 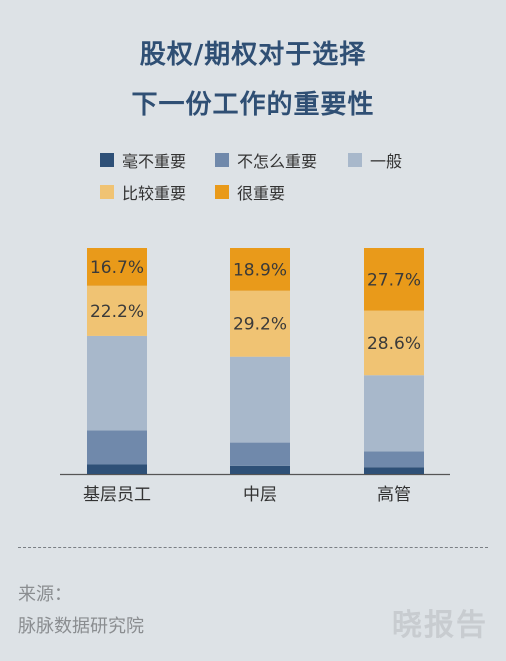 What do you see at coordinates (117, 495) in the screenshot?
I see `x-tick-label: 基层员工` at bounding box center [117, 495].